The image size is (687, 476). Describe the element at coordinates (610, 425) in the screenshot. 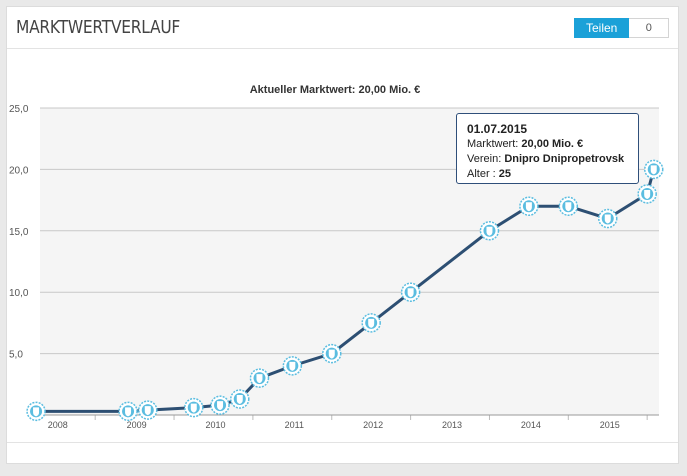

I see `x-tick-label: 2015` at that location.